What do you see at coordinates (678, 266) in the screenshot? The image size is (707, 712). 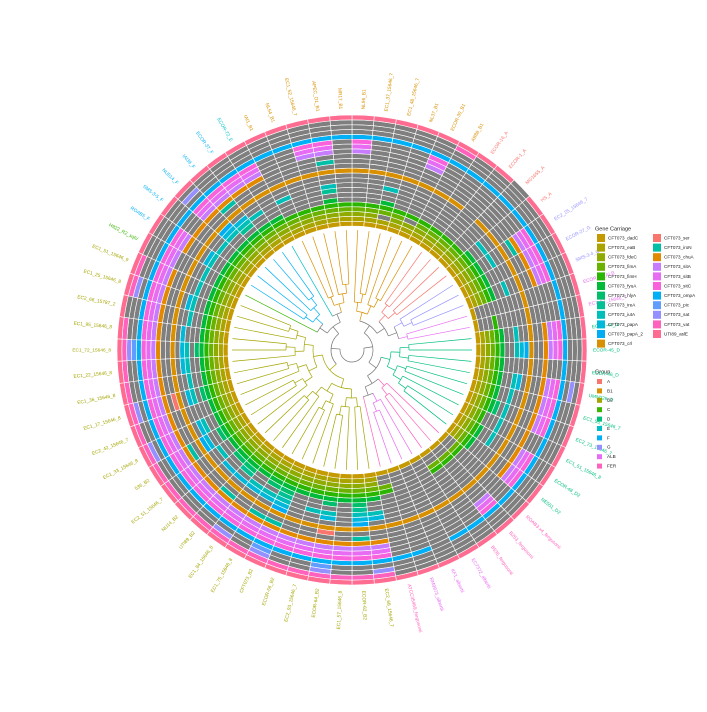 I see `legend-label: CFT073_sitA` at bounding box center [678, 266].